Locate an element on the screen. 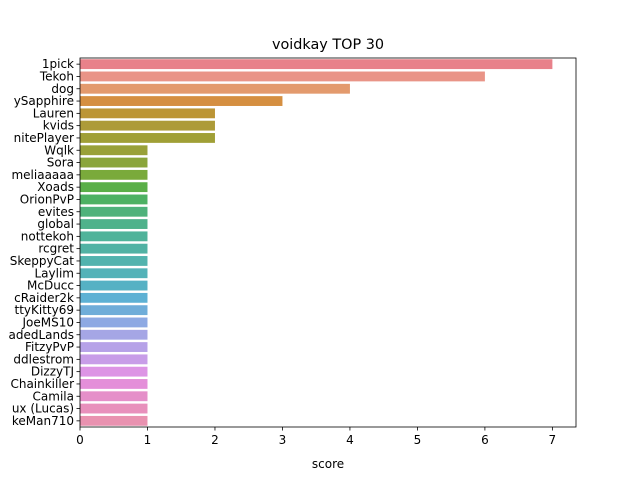 Image resolution: width=640 pixels, height=480 pixels. category-label: nitePlayer is located at coordinates (44, 138).